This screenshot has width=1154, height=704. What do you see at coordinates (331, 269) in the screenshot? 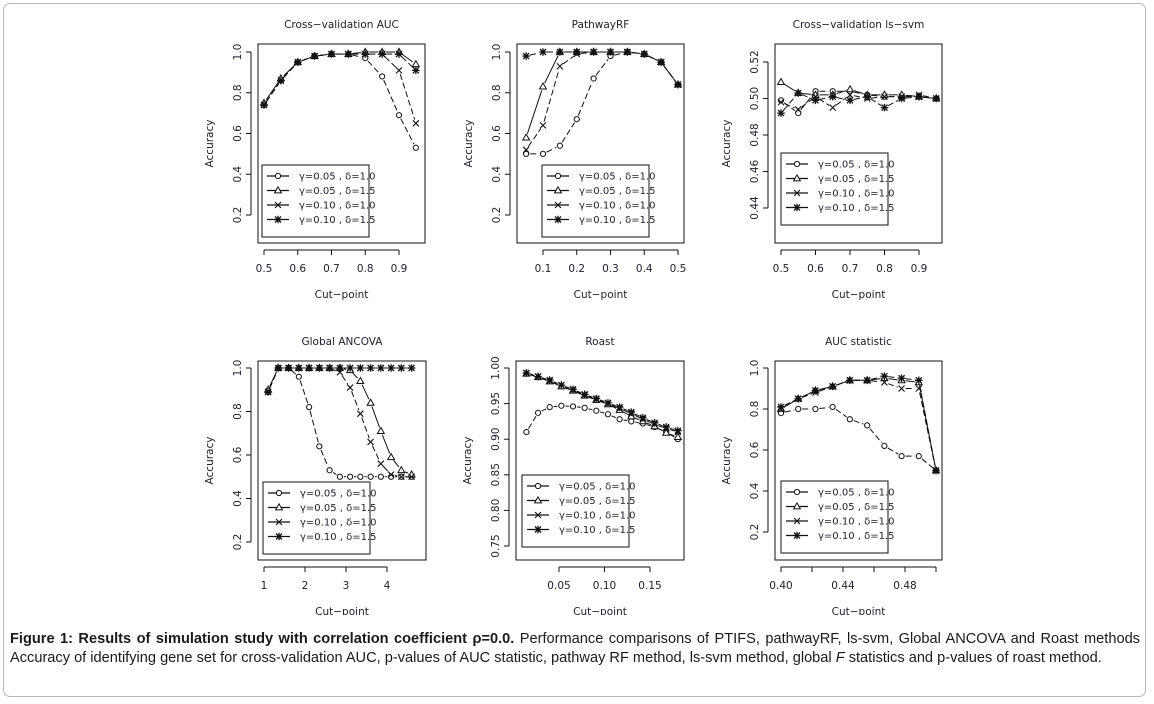
I see `x-tick-label: 0.7` at bounding box center [331, 269].